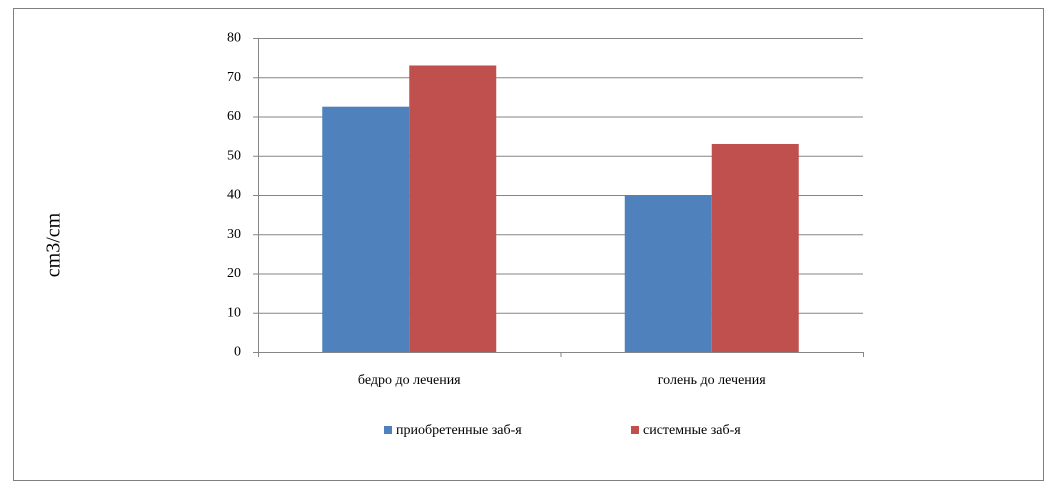 The width and height of the screenshot is (1057, 495). What do you see at coordinates (234, 234) in the screenshot?
I see `y-tick-label: 30` at bounding box center [234, 234].